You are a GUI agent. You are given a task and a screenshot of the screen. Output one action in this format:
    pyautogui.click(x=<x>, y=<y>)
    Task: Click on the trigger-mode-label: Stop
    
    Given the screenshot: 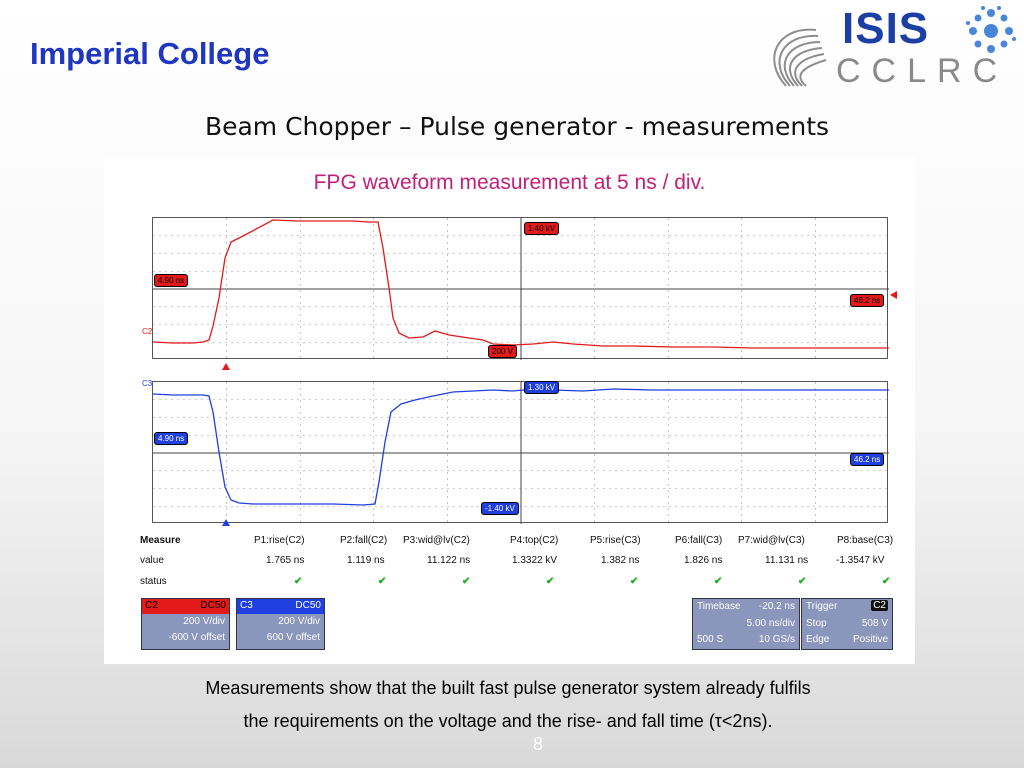 What is the action you would take?
    pyautogui.click(x=816, y=623)
    